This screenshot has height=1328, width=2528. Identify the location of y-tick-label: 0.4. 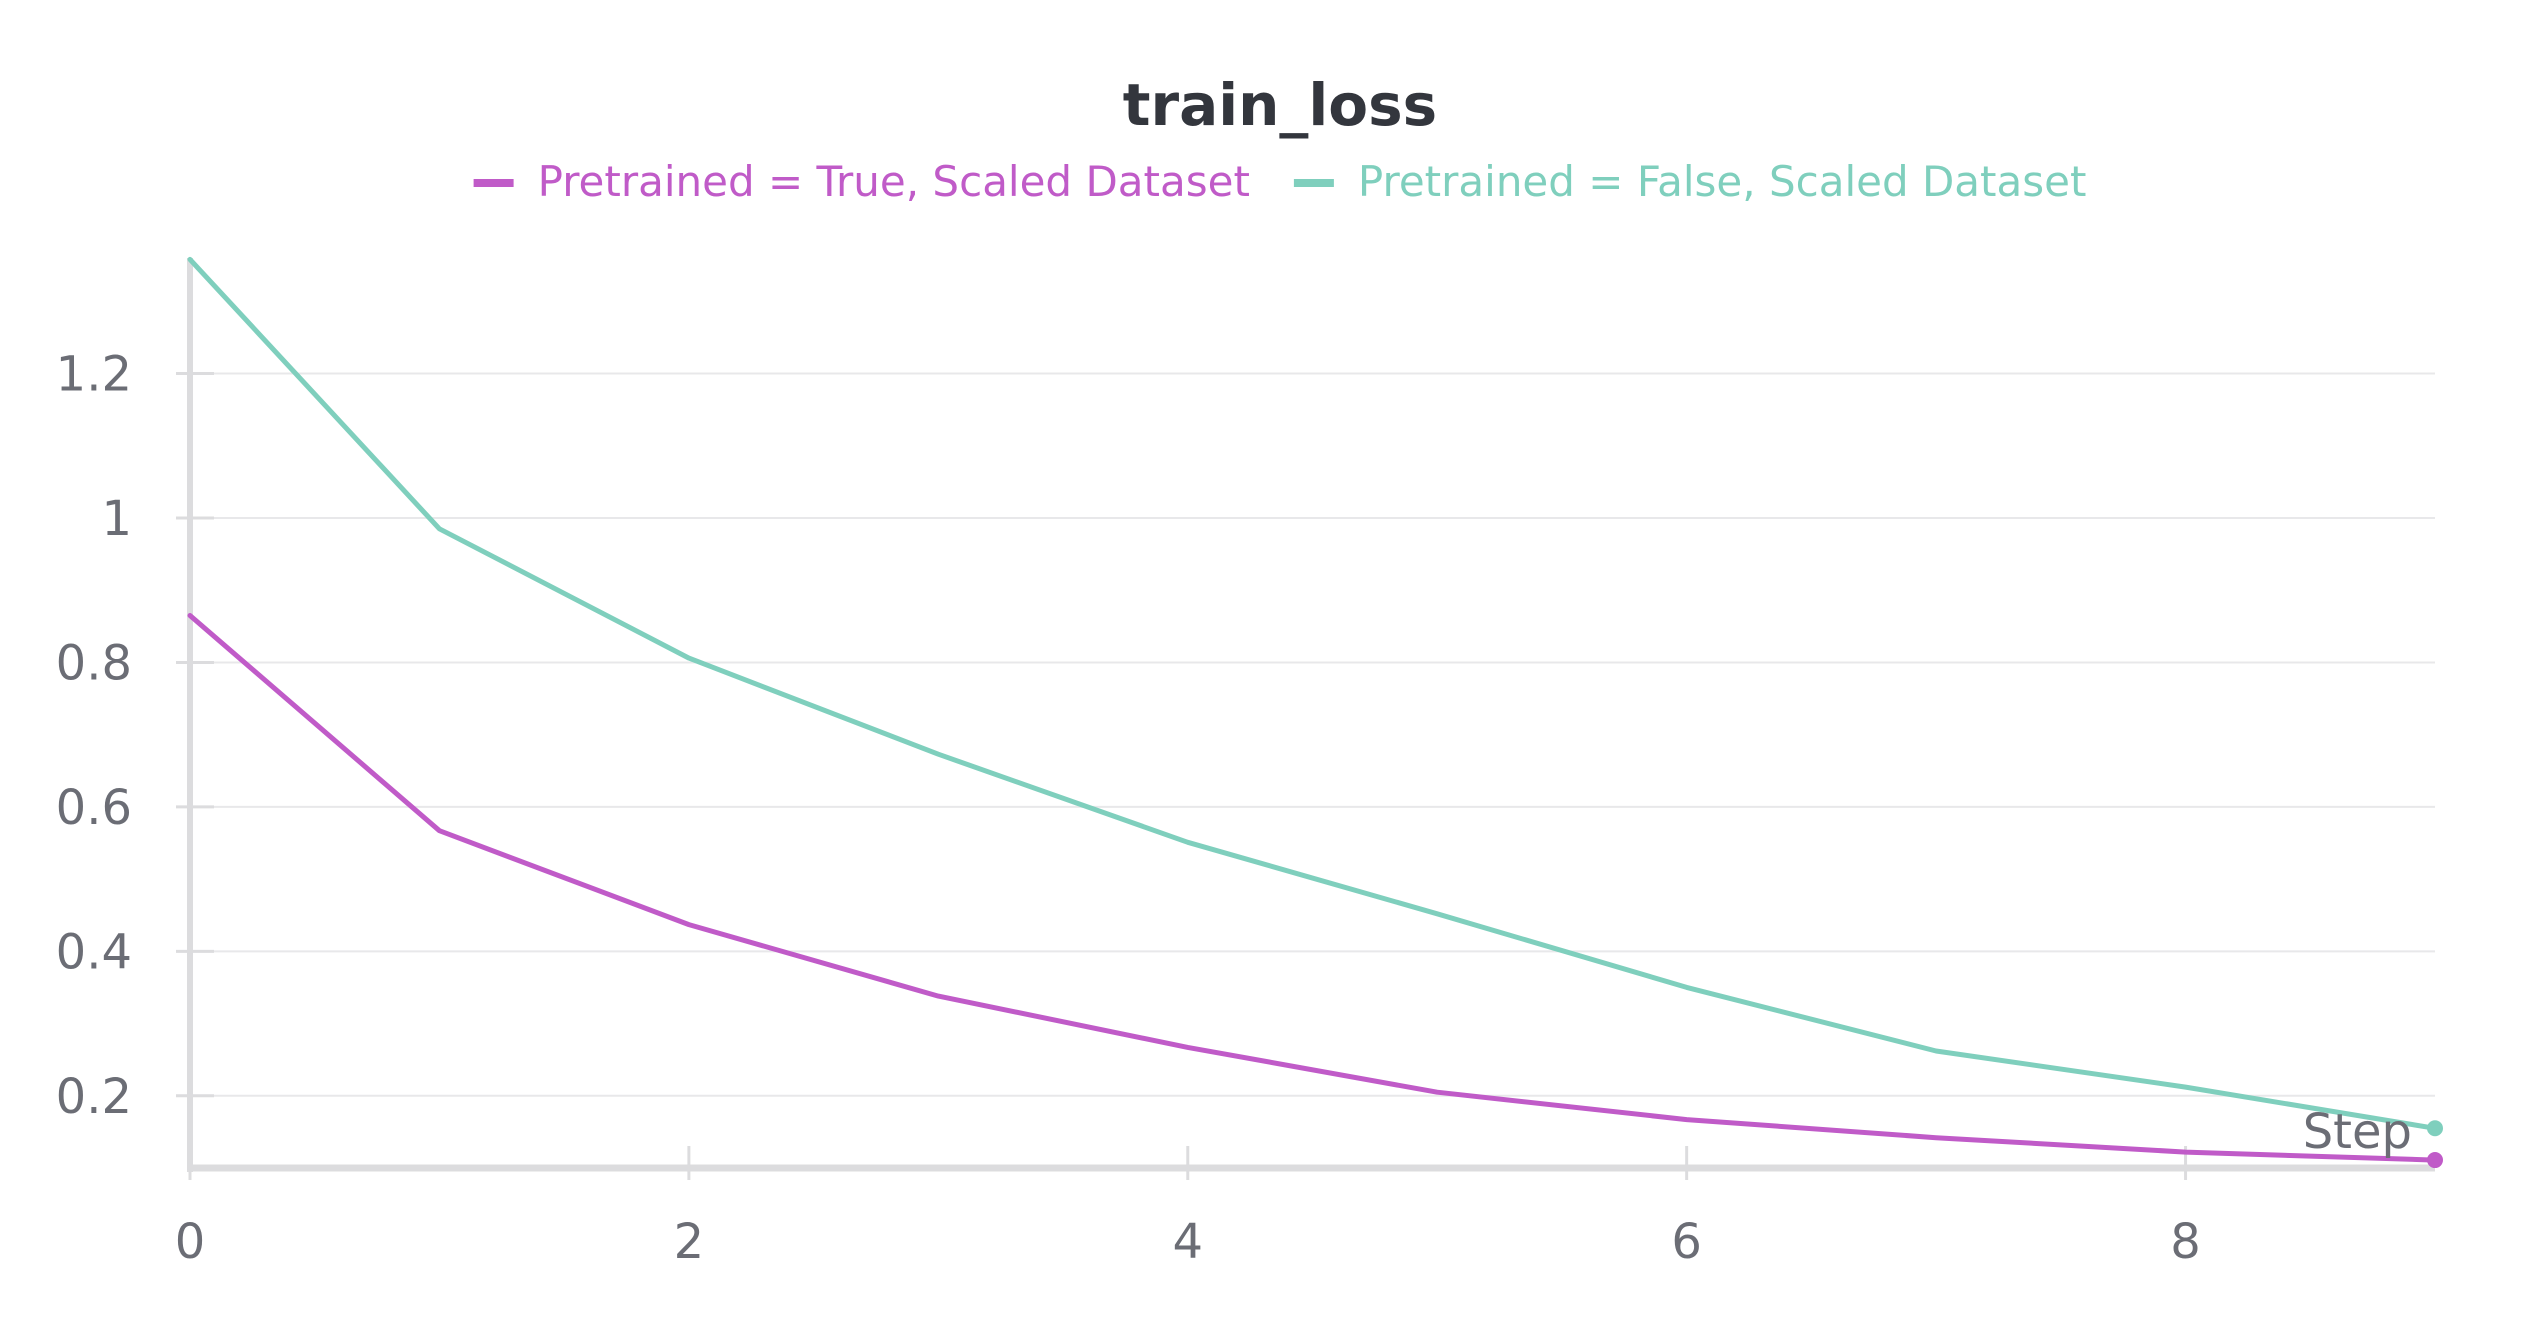
(94, 952).